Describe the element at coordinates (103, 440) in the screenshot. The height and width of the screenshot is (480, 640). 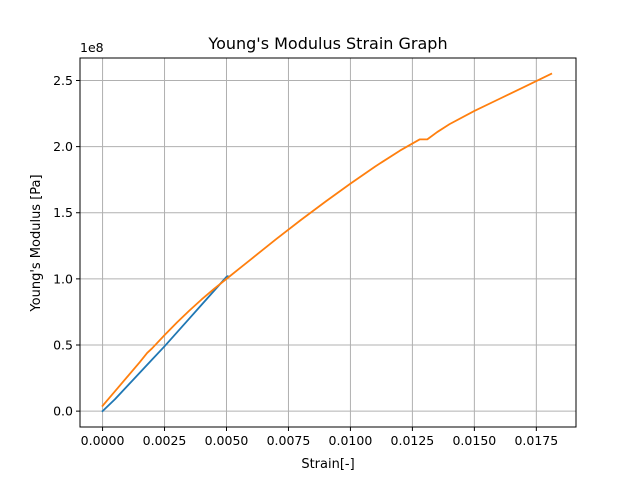
I see `x-tick-label: 0.0000` at that location.